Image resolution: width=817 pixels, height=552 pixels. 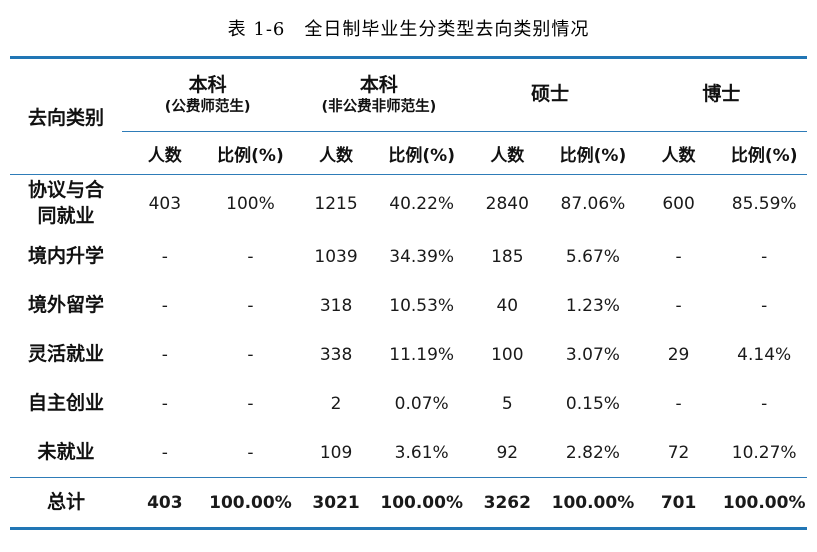 I want to click on row-label-total: 总计, so click(x=65, y=501).